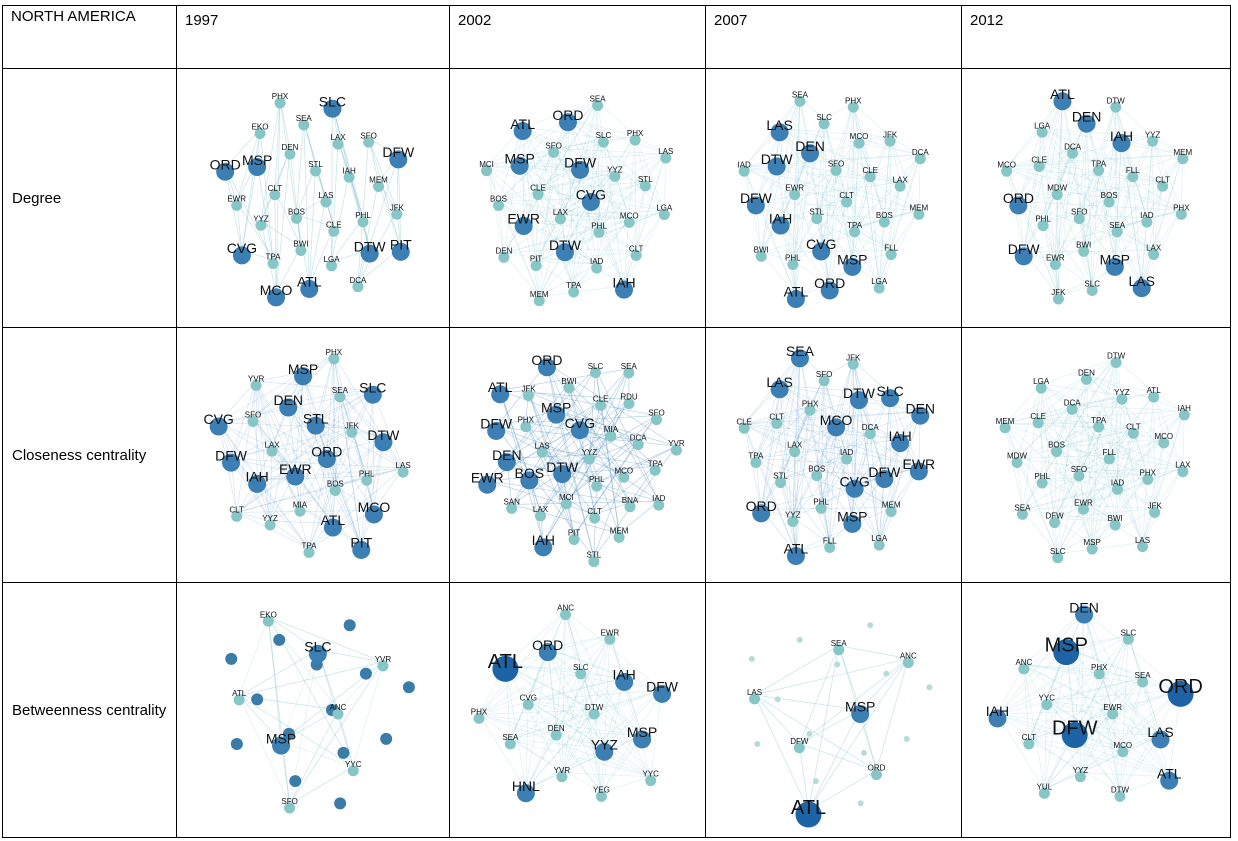 The height and width of the screenshot is (841, 1238). What do you see at coordinates (1117, 225) in the screenshot?
I see `node-label: SEA` at bounding box center [1117, 225].